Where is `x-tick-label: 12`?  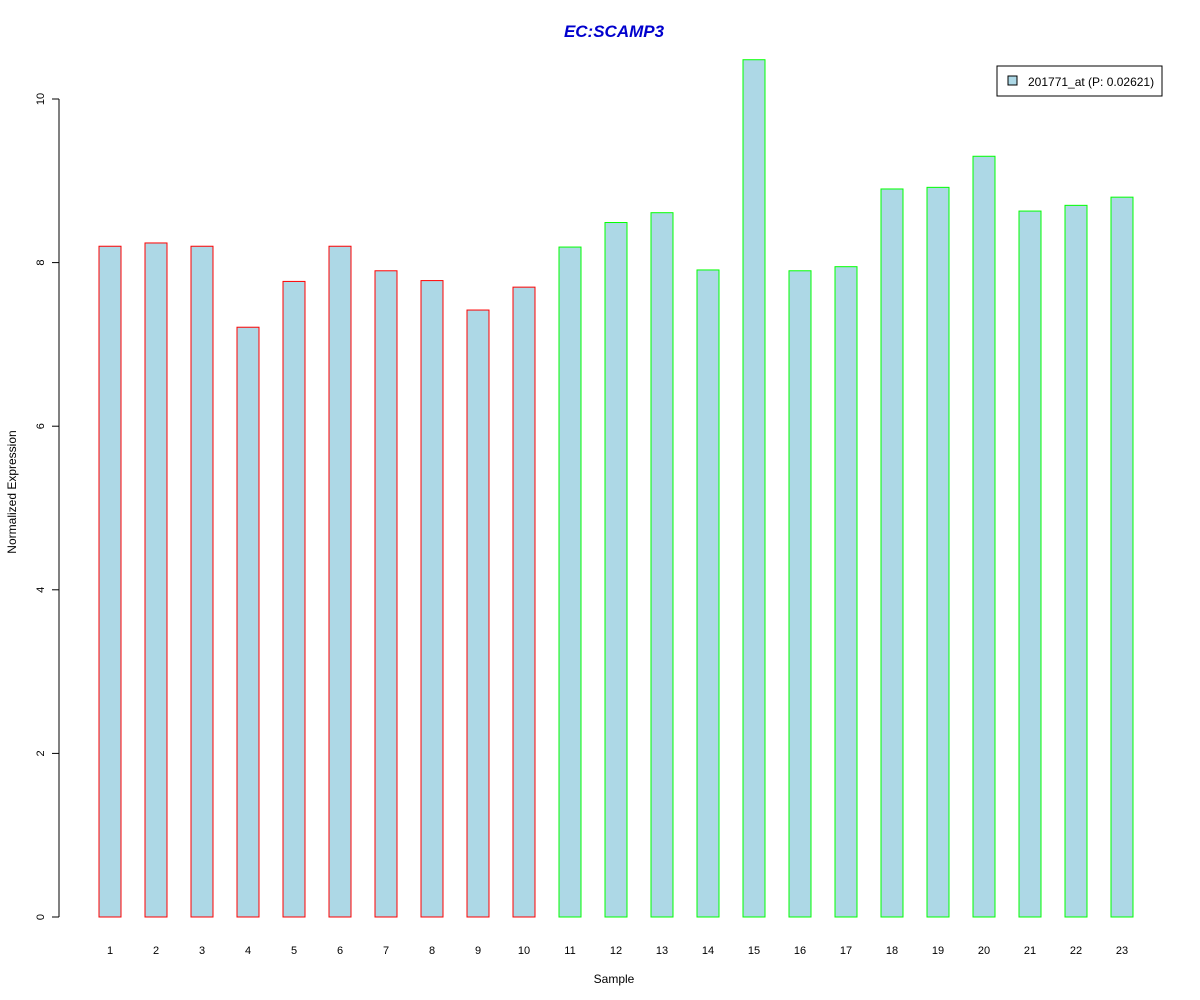 x-tick-label: 12 is located at coordinates (616, 951).